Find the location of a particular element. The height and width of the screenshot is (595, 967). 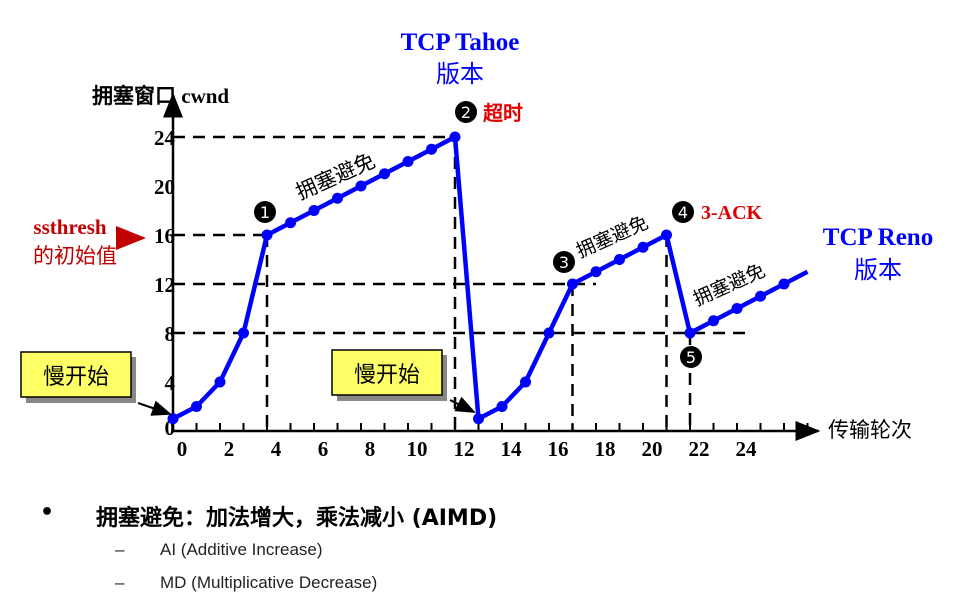

x-tick-label: 24 is located at coordinates (747, 449).